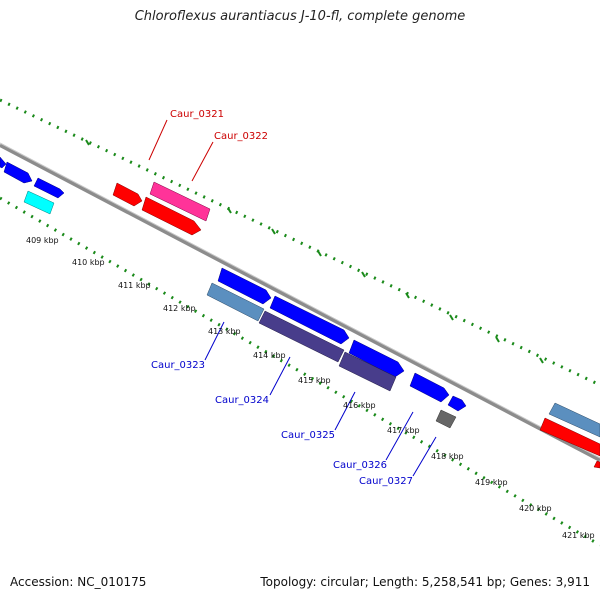 This screenshot has height=600, width=600. Describe the element at coordinates (88, 262) in the screenshot. I see `tick-label: 410 kbp` at that location.